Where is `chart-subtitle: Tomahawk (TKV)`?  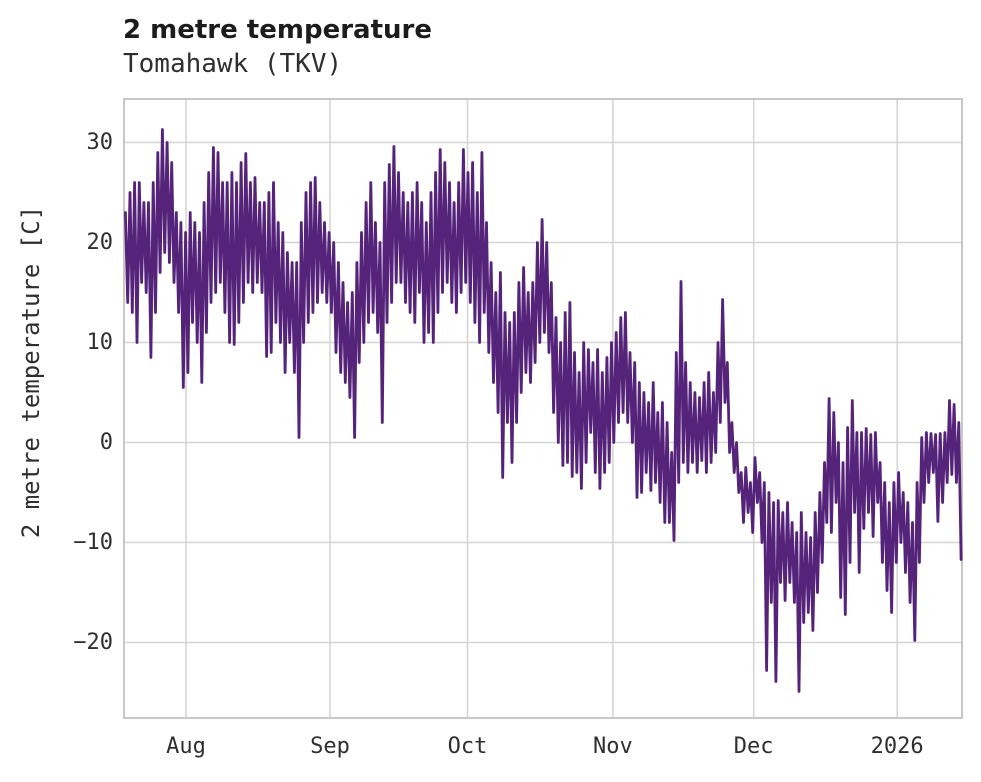
chart-subtitle: Tomahawk (TKV) is located at coordinates (233, 64).